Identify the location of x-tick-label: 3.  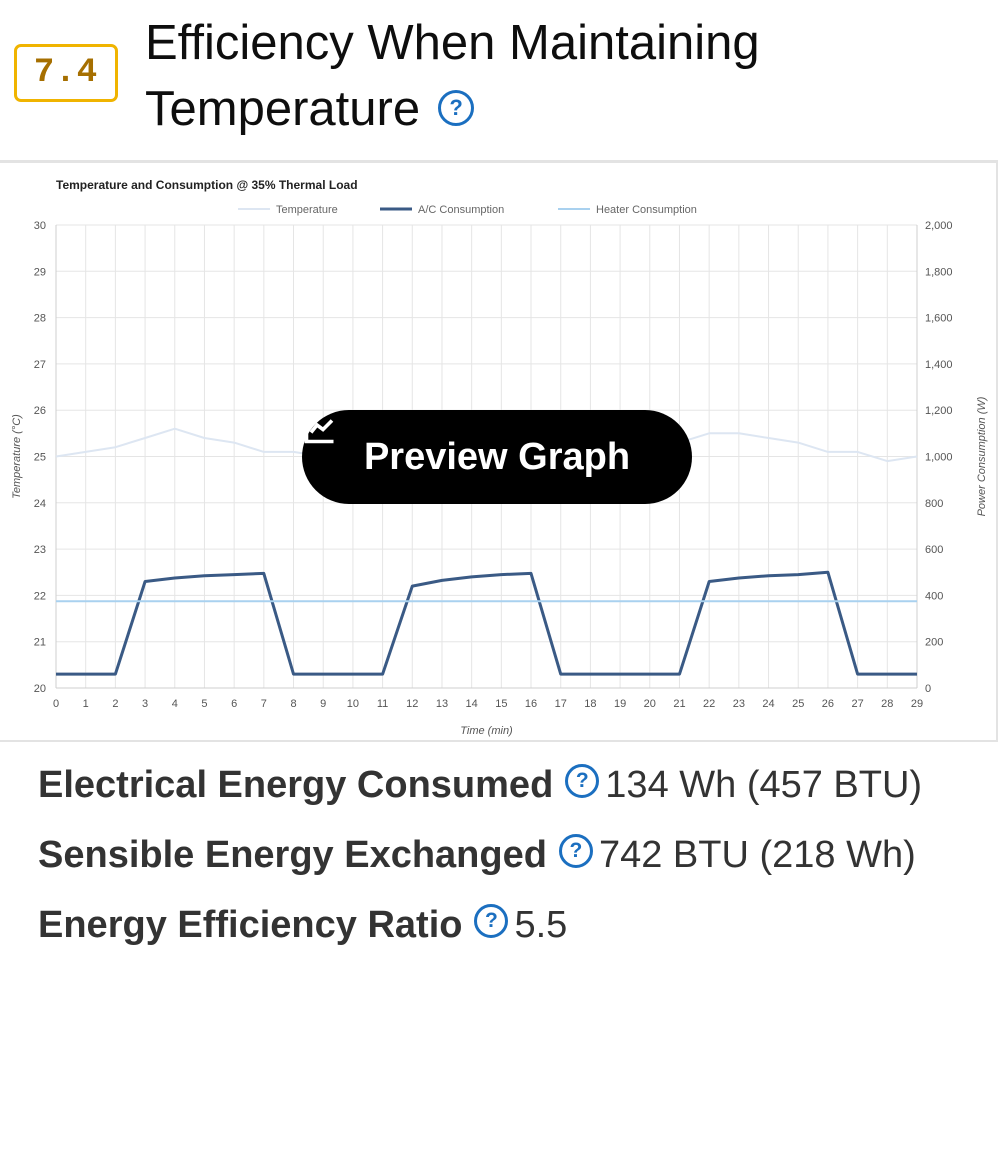
(145, 704).